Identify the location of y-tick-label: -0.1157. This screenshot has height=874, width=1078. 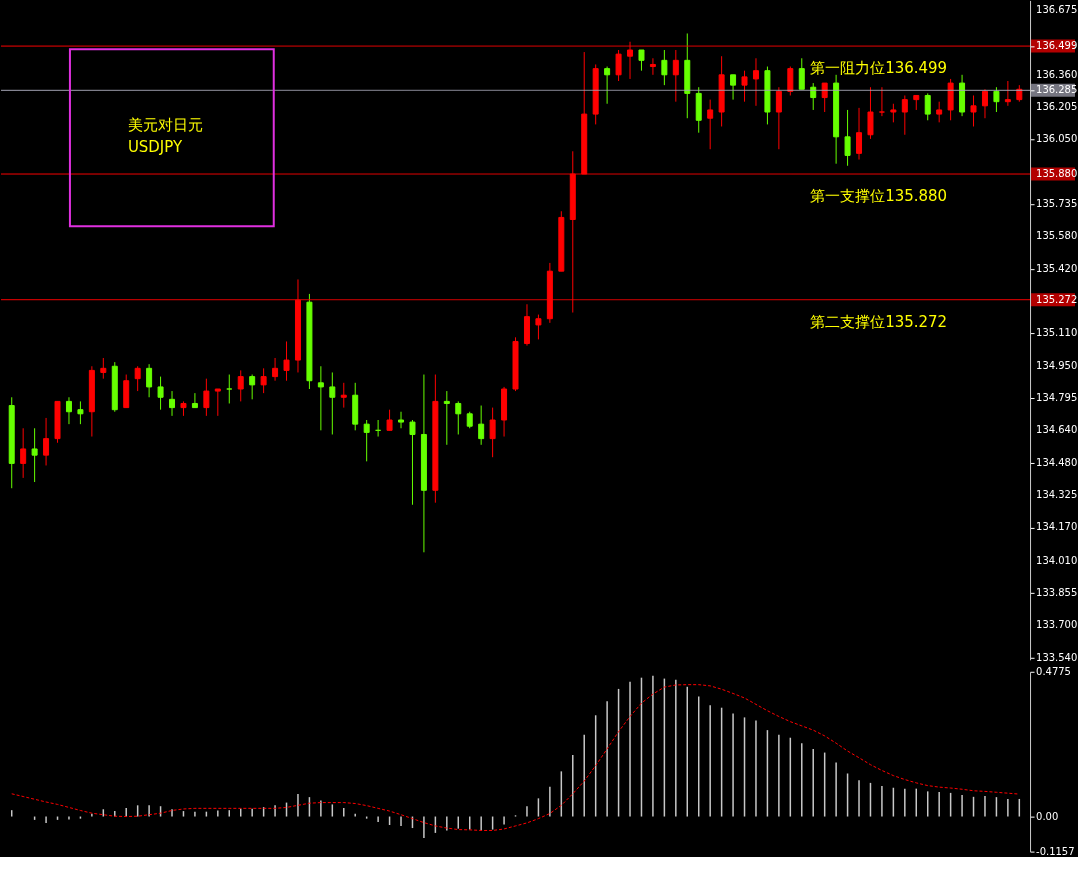
(1055, 851).